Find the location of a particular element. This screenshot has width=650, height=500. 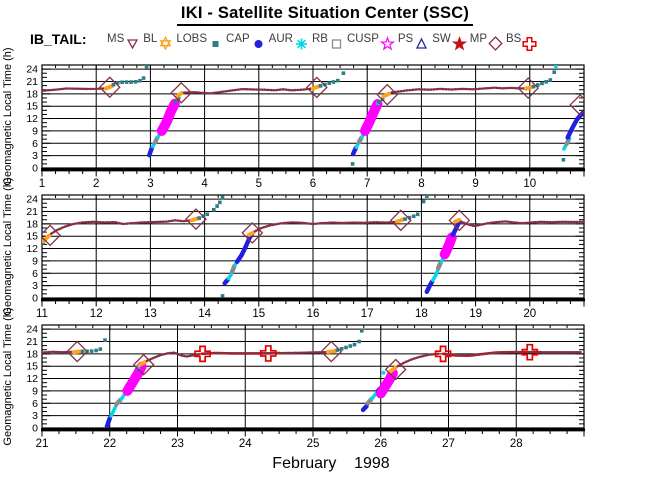

ps-marker-icon is located at coordinates (422, 43).